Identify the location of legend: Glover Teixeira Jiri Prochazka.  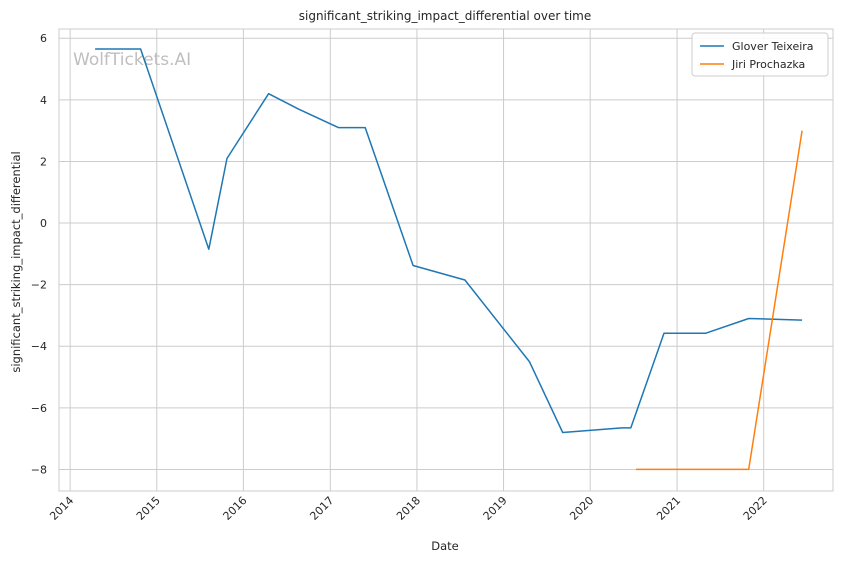
(760, 54).